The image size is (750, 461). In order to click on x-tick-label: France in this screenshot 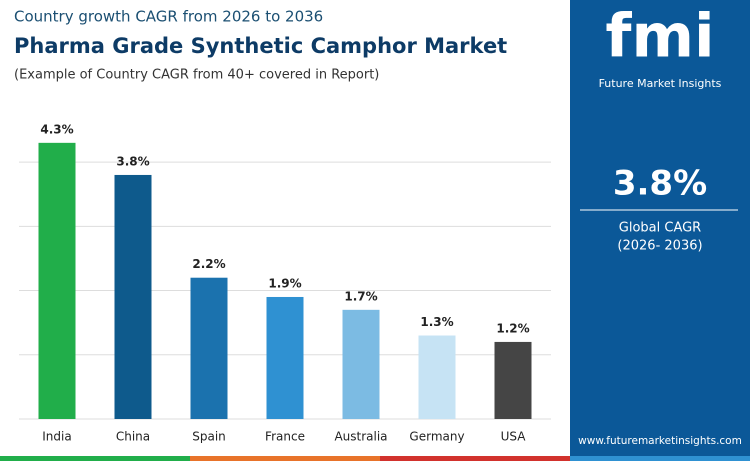, I will do `click(285, 437)`.